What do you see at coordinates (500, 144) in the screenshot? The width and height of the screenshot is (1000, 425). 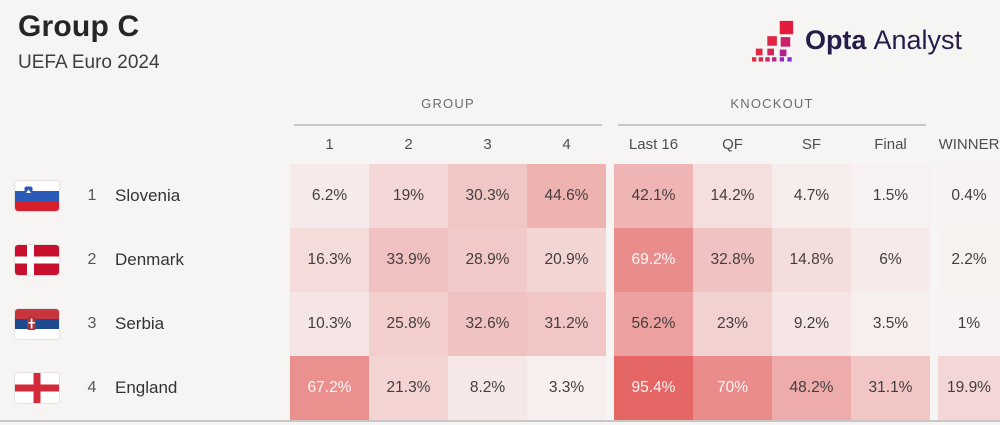 I see `column-header-row: 1 2 3 4 Last 16 QF SF Final WINNER` at bounding box center [500, 144].